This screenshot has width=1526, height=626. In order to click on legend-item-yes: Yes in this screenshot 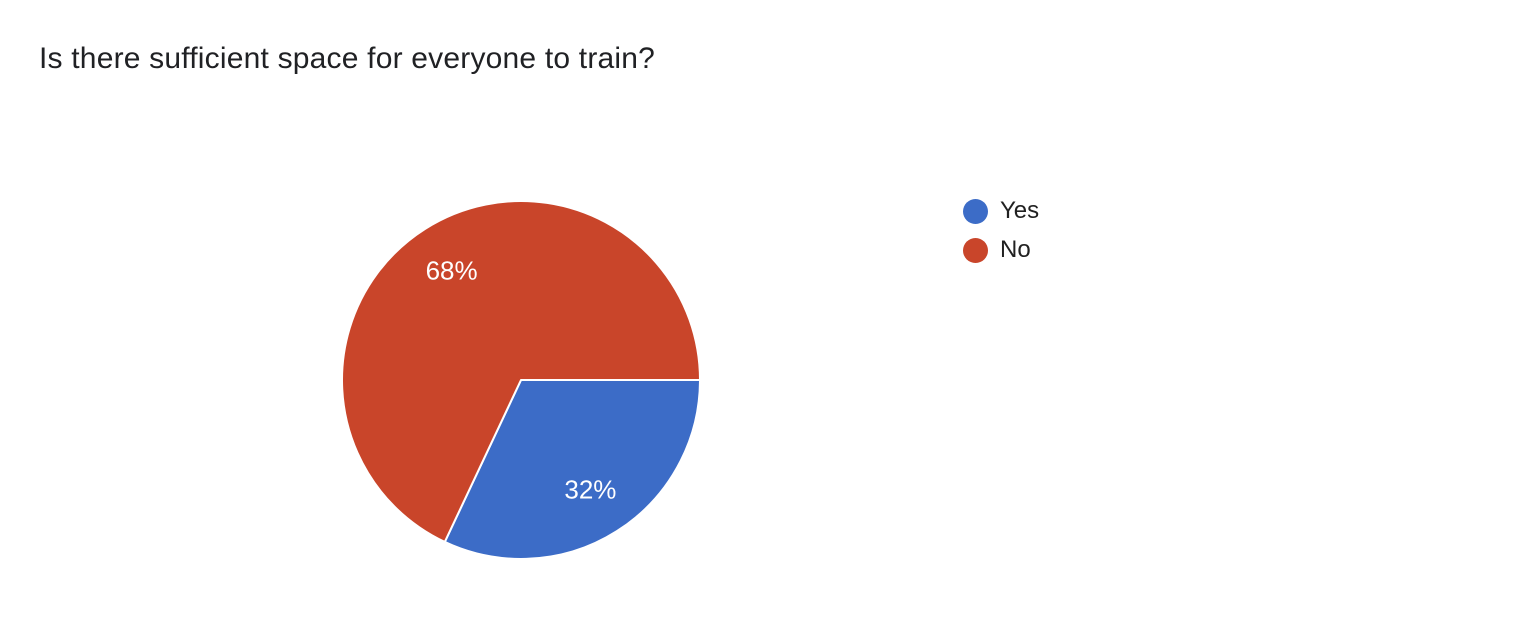, I will do `click(1001, 211)`.